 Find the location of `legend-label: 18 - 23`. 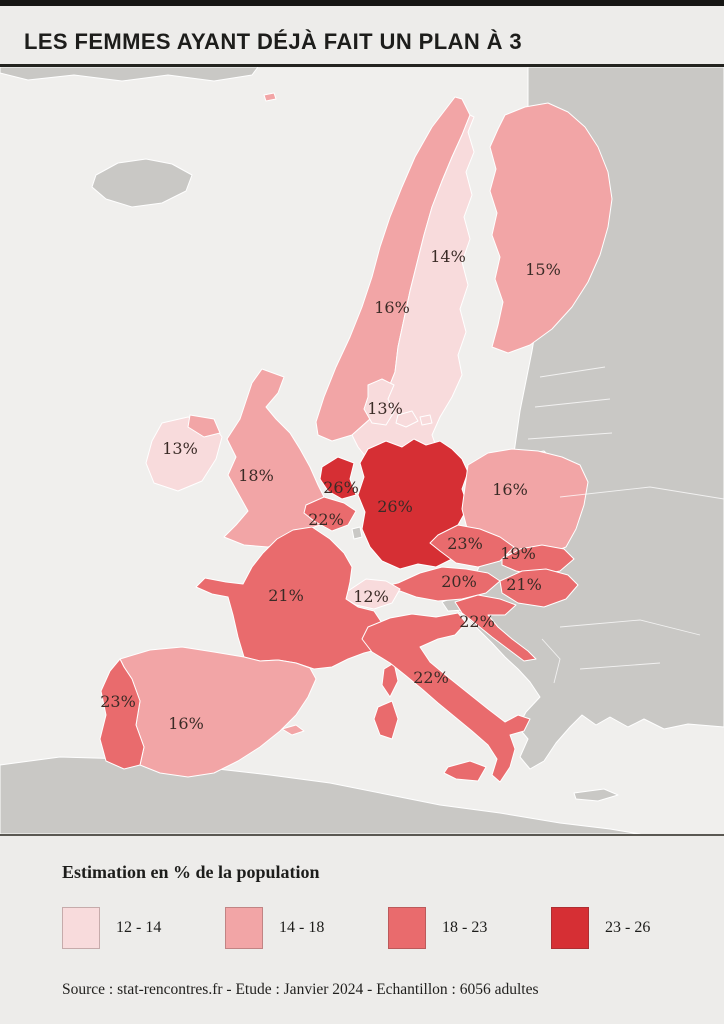

legend-label: 18 - 23 is located at coordinates (465, 927).